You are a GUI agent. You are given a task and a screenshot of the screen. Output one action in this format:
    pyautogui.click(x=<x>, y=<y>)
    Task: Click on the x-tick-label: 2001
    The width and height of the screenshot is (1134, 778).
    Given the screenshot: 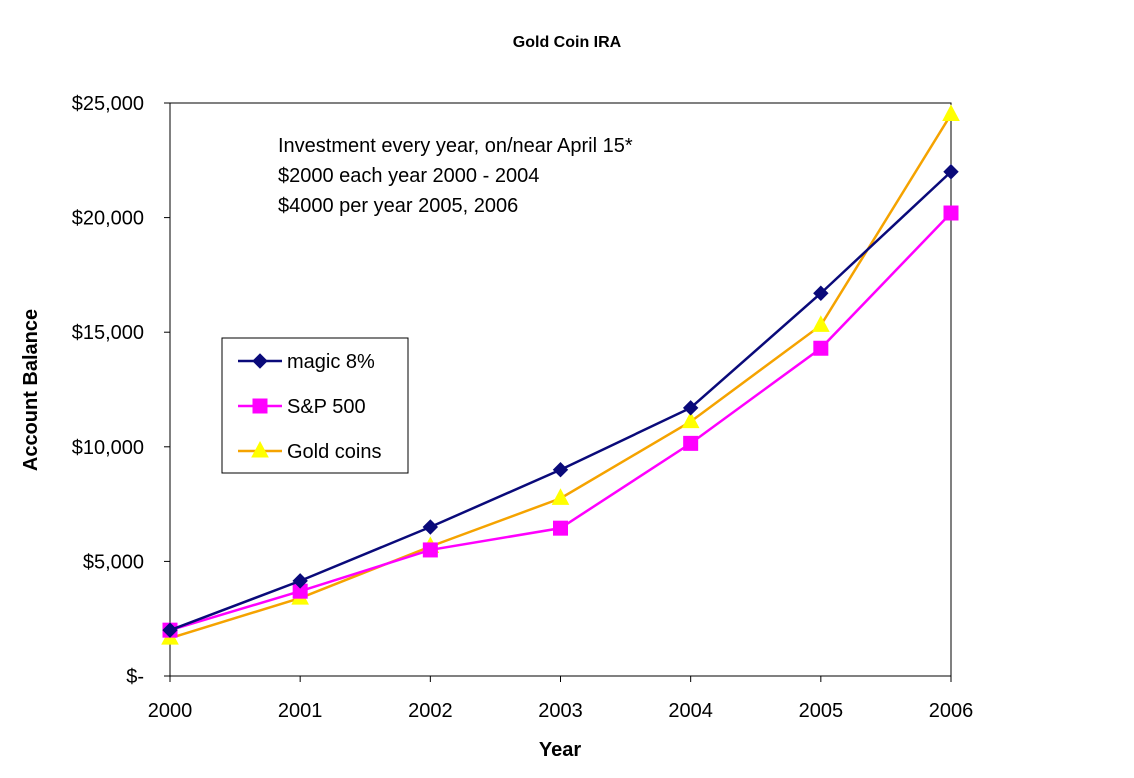 What is the action you would take?
    pyautogui.click(x=300, y=711)
    